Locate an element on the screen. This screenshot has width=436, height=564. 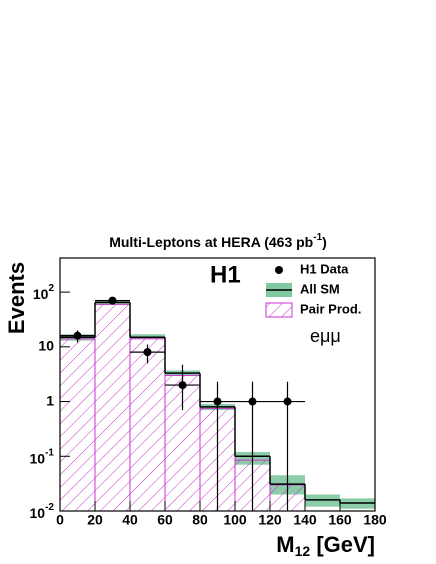
title-sup: -1 is located at coordinates (317, 237).